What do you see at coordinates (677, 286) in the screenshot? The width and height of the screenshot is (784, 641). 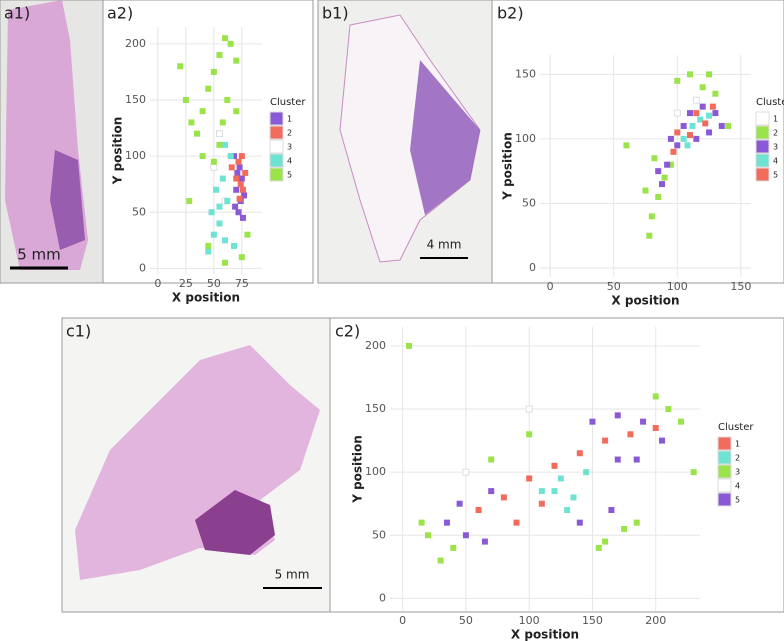 I see `x-tick-label: 100` at bounding box center [677, 286].